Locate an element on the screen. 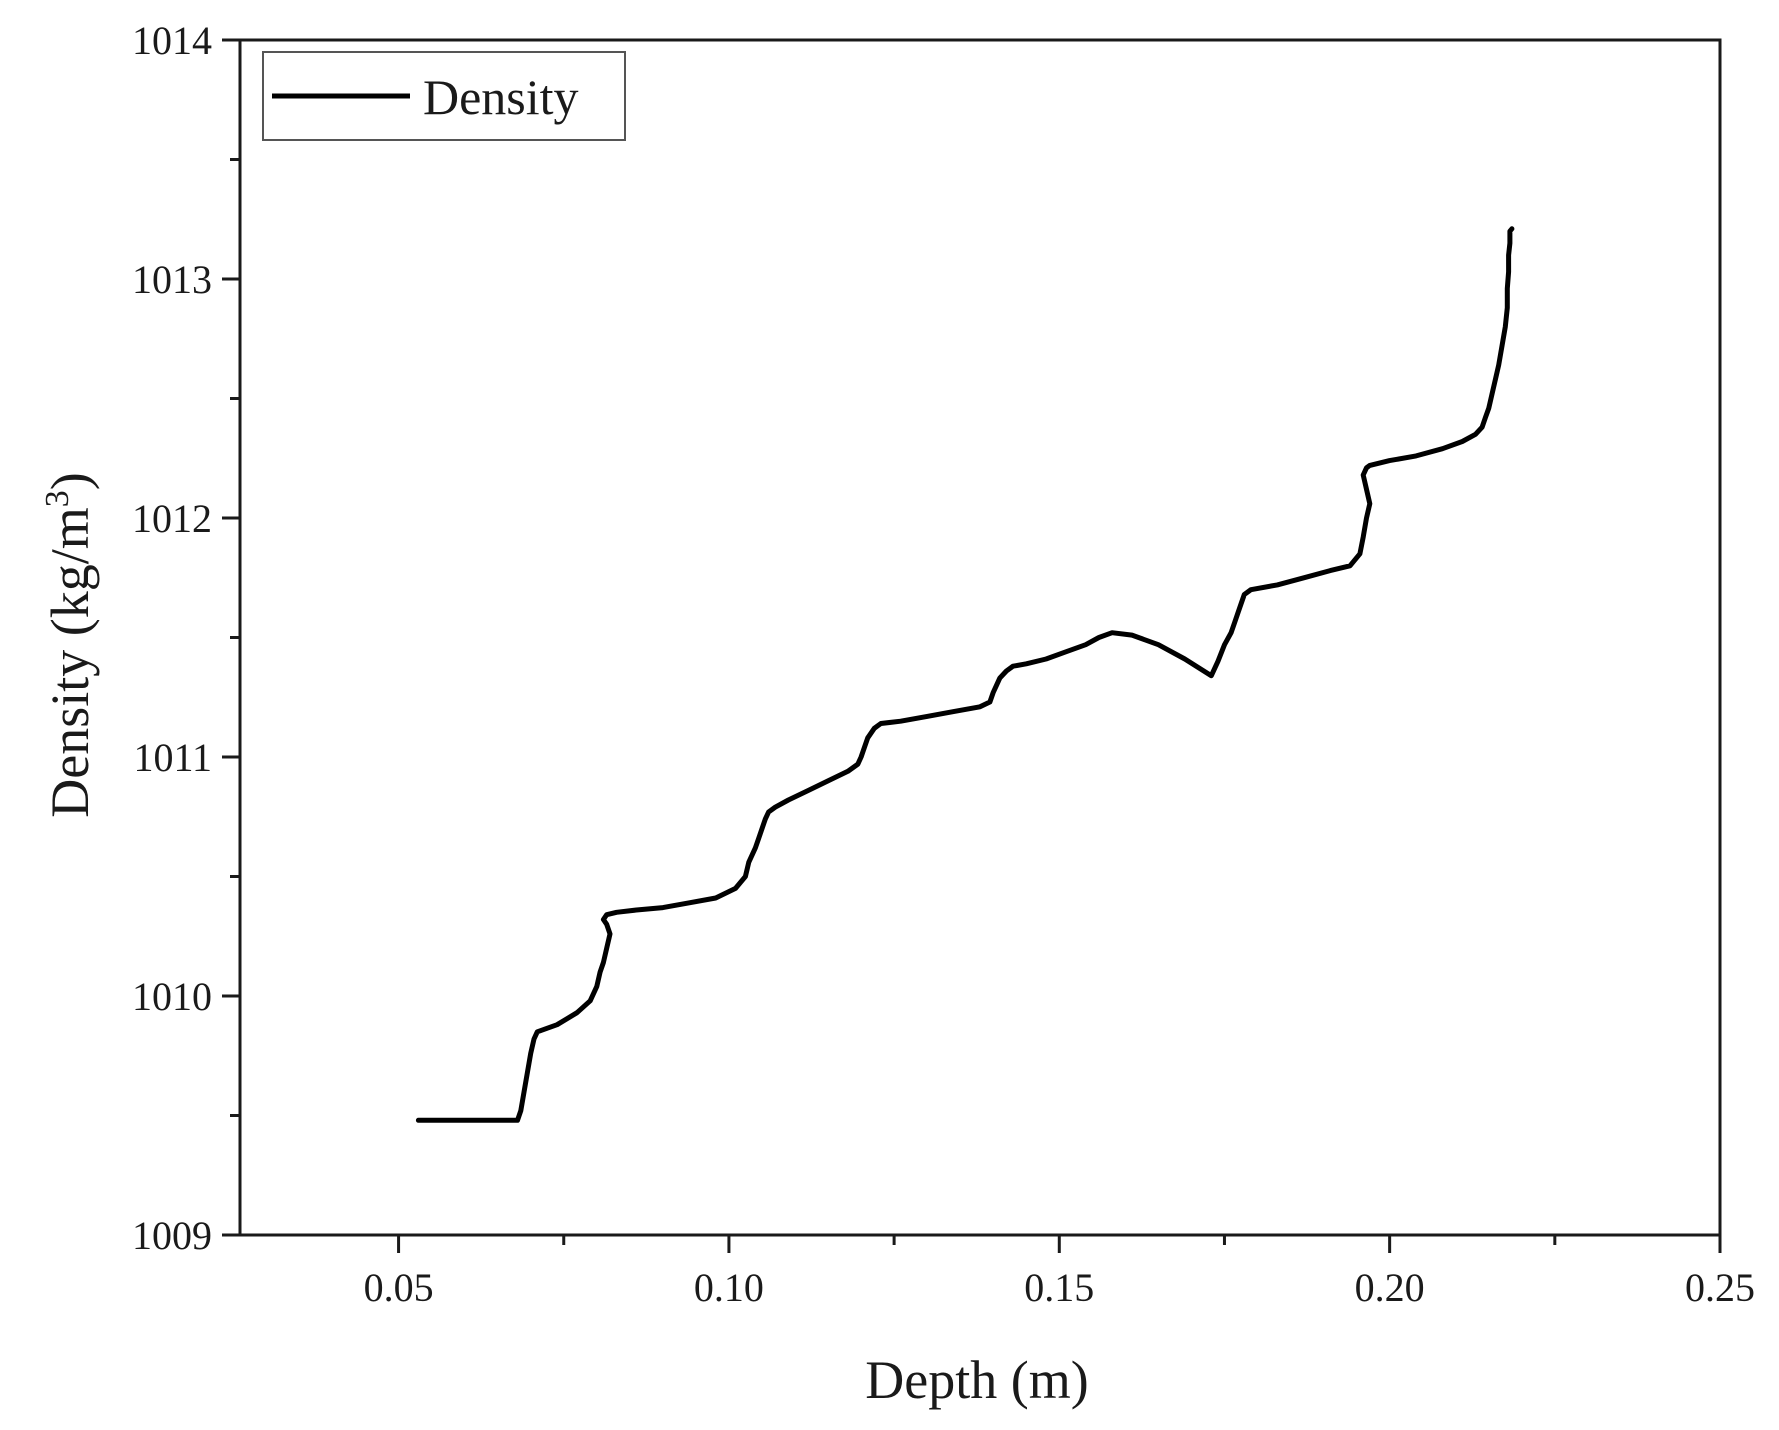 The height and width of the screenshot is (1430, 1779). y-tick-label: 1012 is located at coordinates (172, 518).